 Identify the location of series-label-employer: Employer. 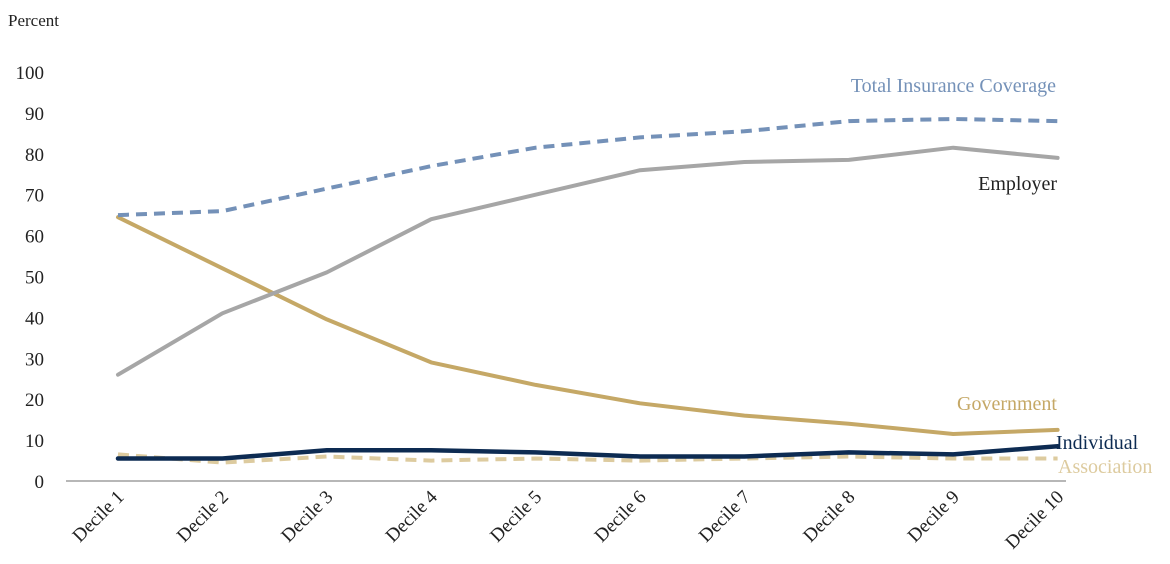
(1017, 184).